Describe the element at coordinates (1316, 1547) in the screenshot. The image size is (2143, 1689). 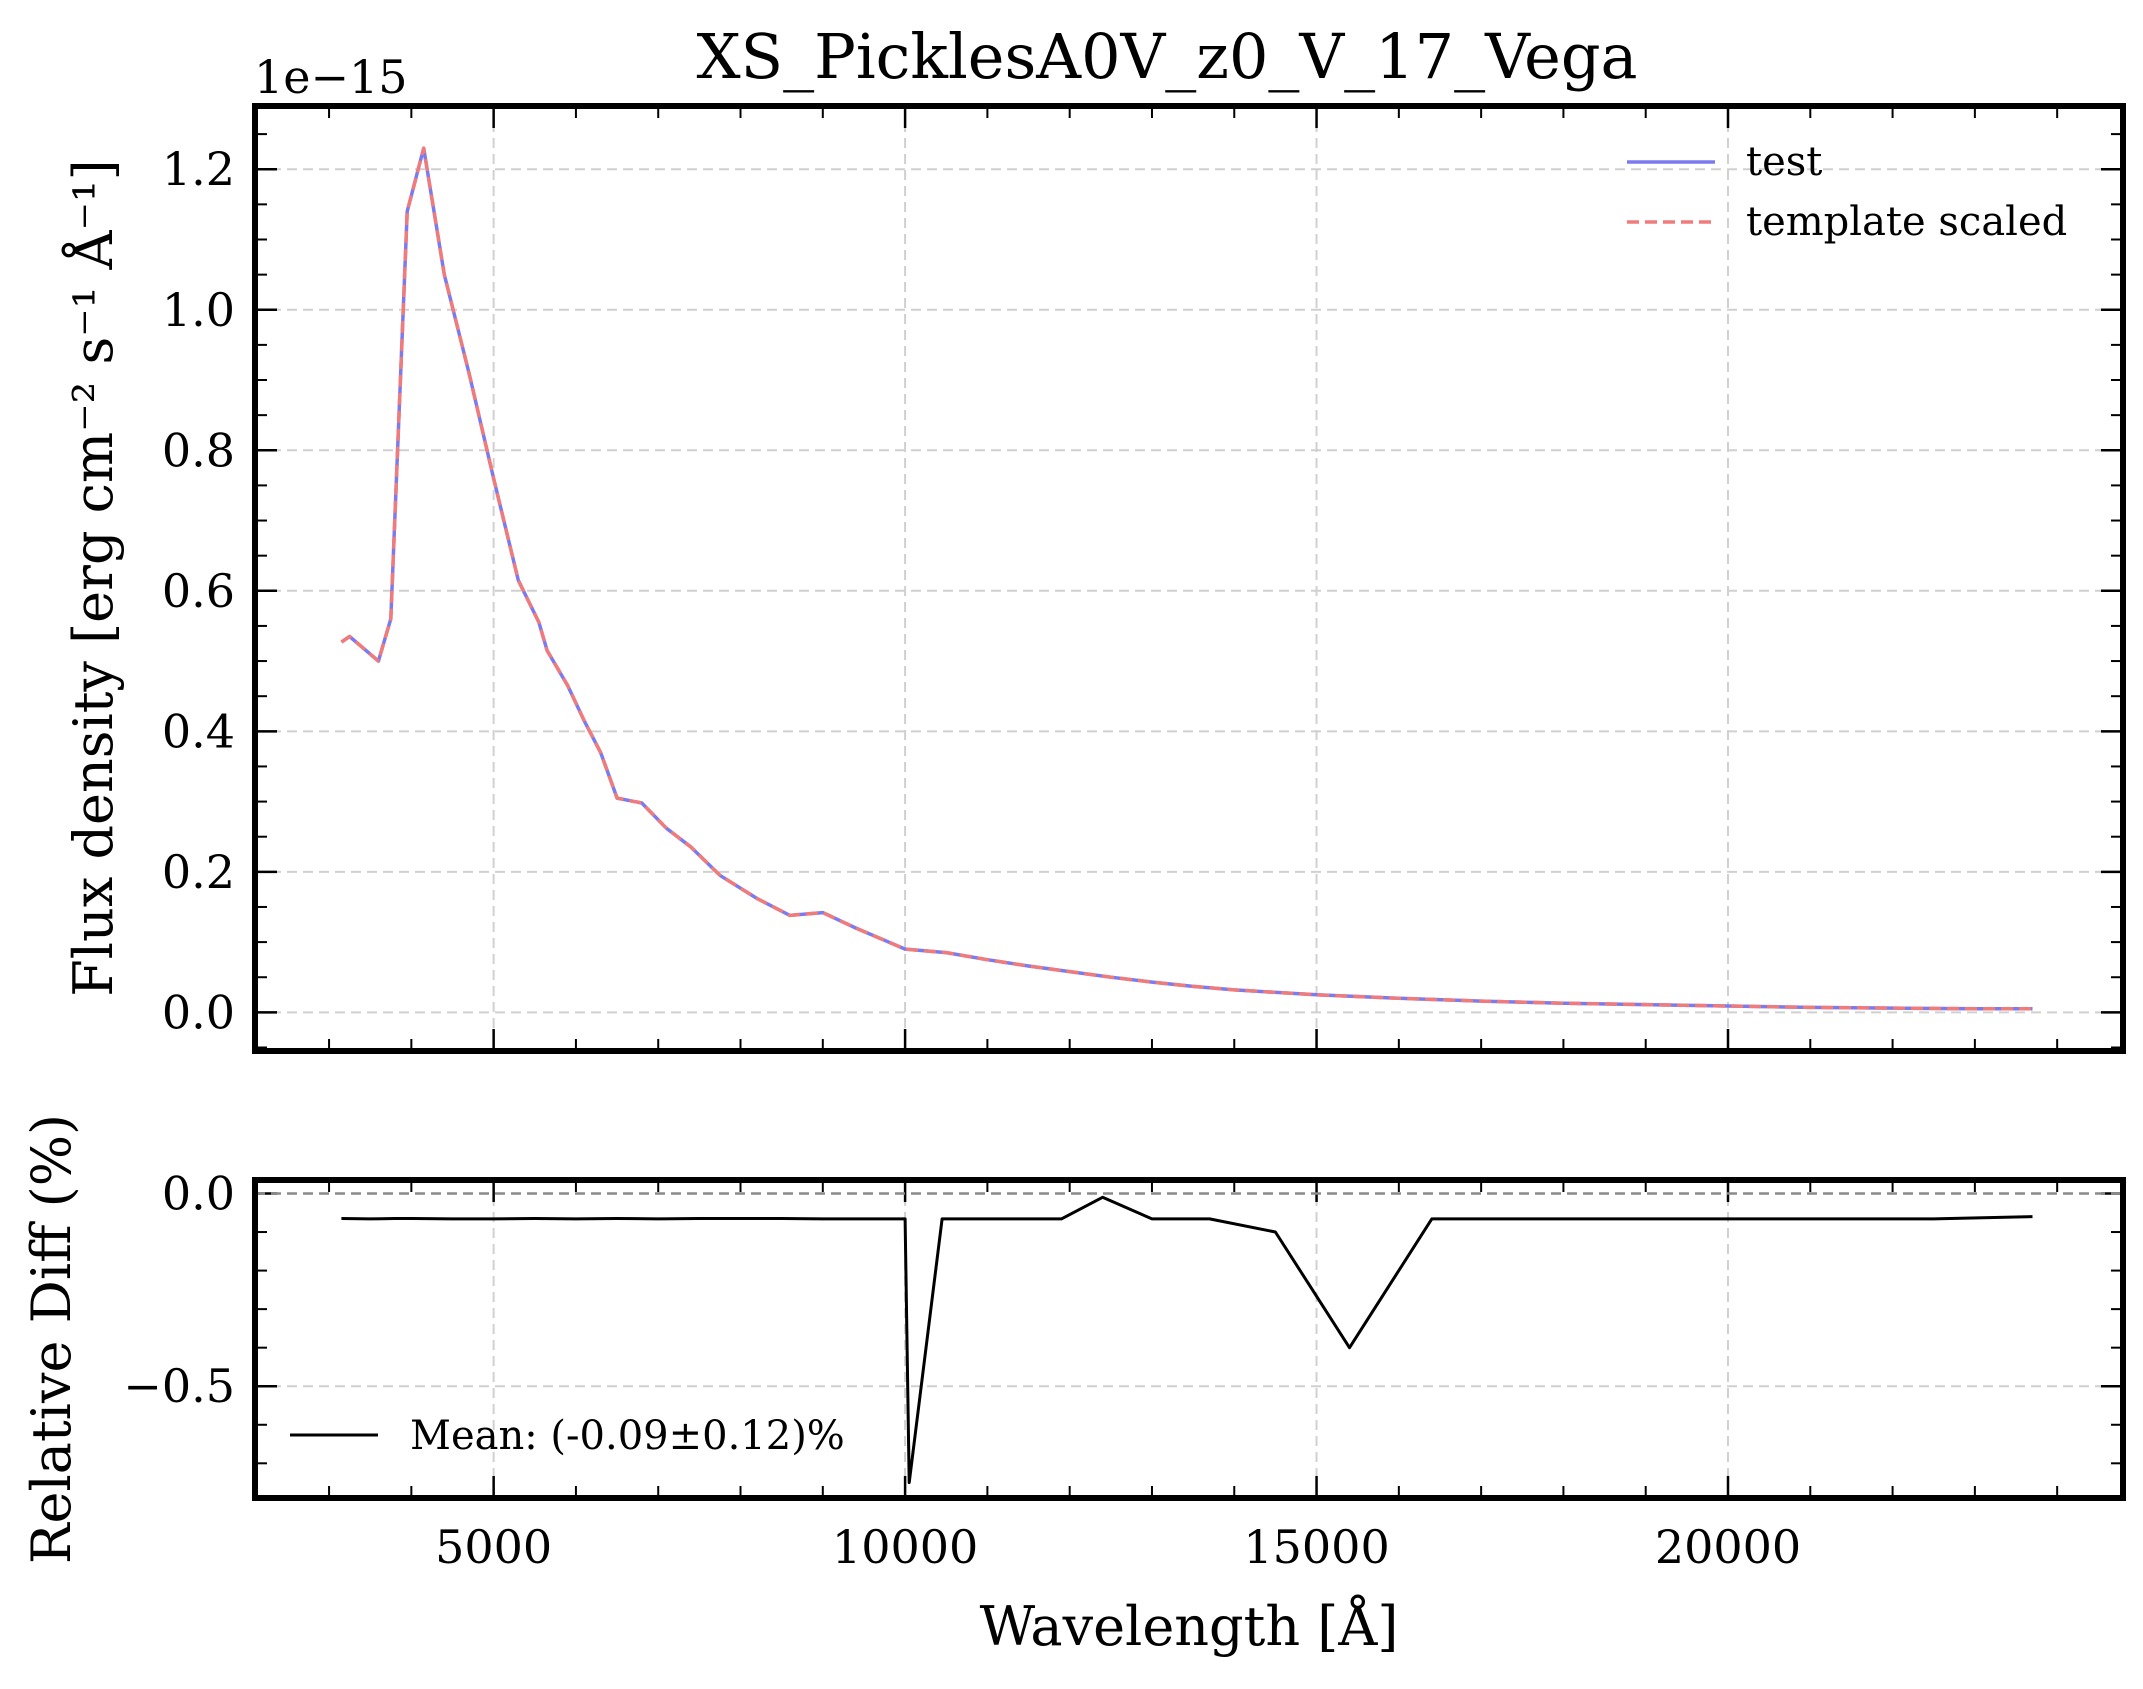
I see `bottom-x-tick-label: 15000` at that location.